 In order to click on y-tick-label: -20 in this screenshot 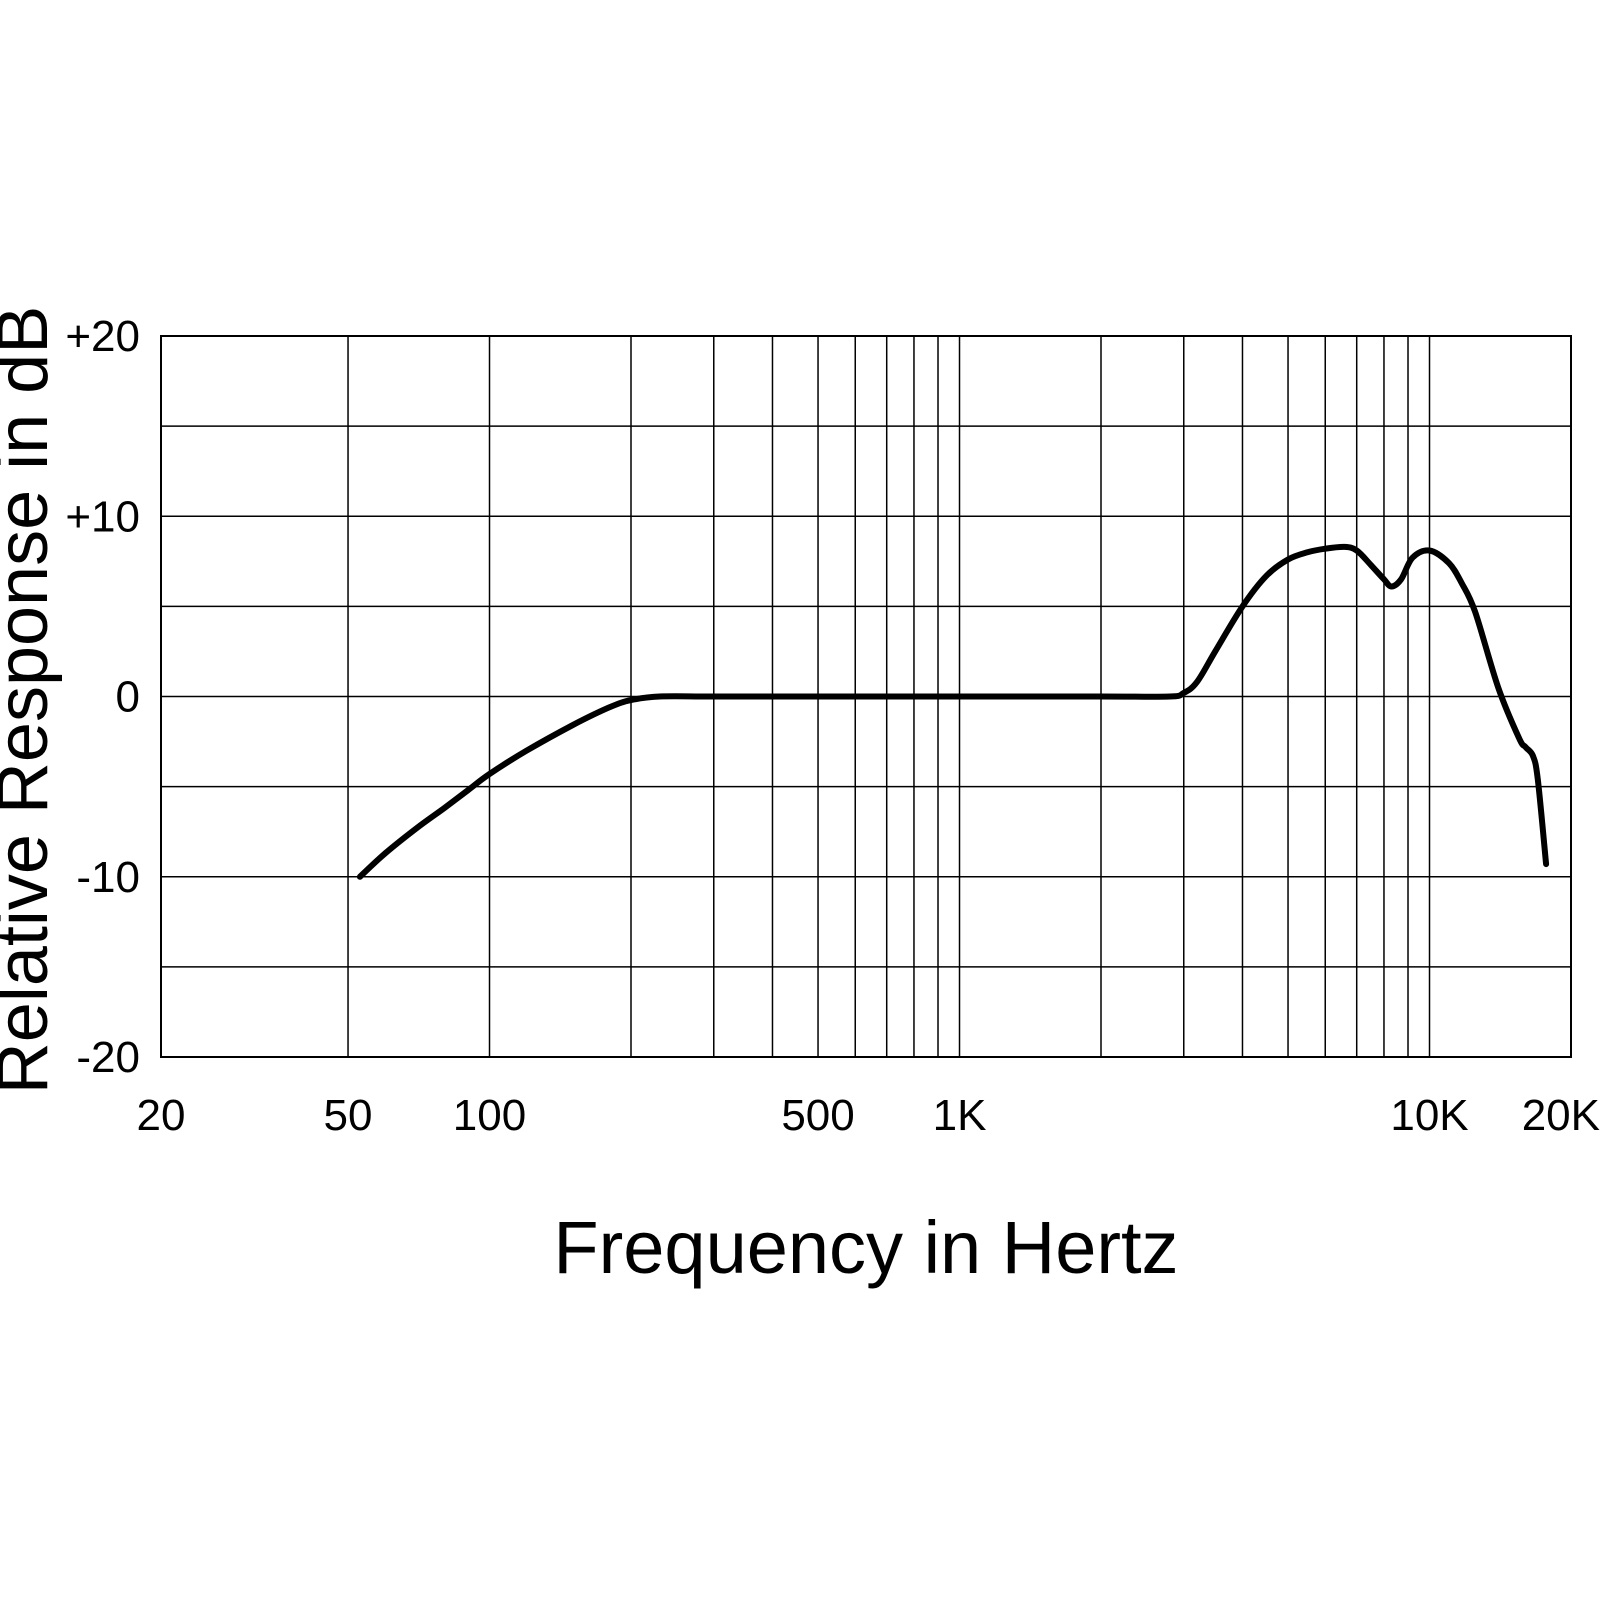, I will do `click(108, 1057)`.